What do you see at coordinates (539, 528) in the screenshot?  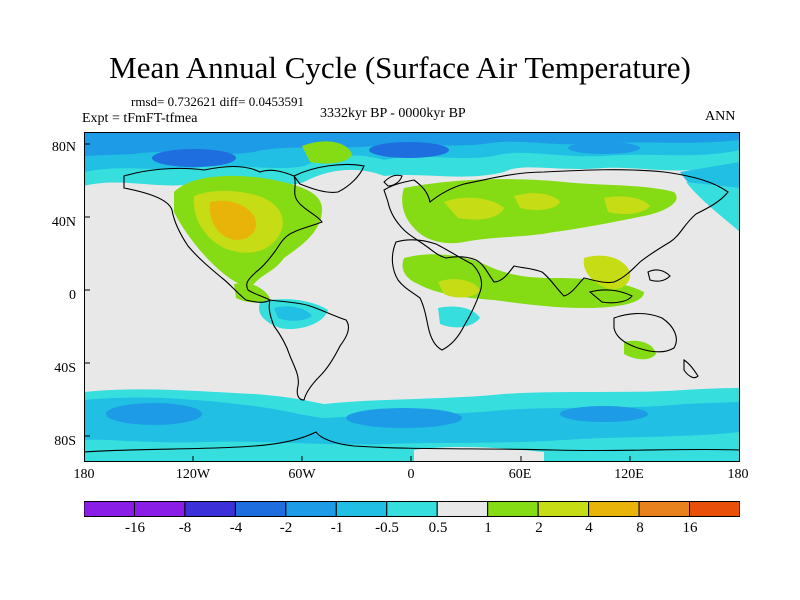 I see `colorbar-label-2: 2` at bounding box center [539, 528].